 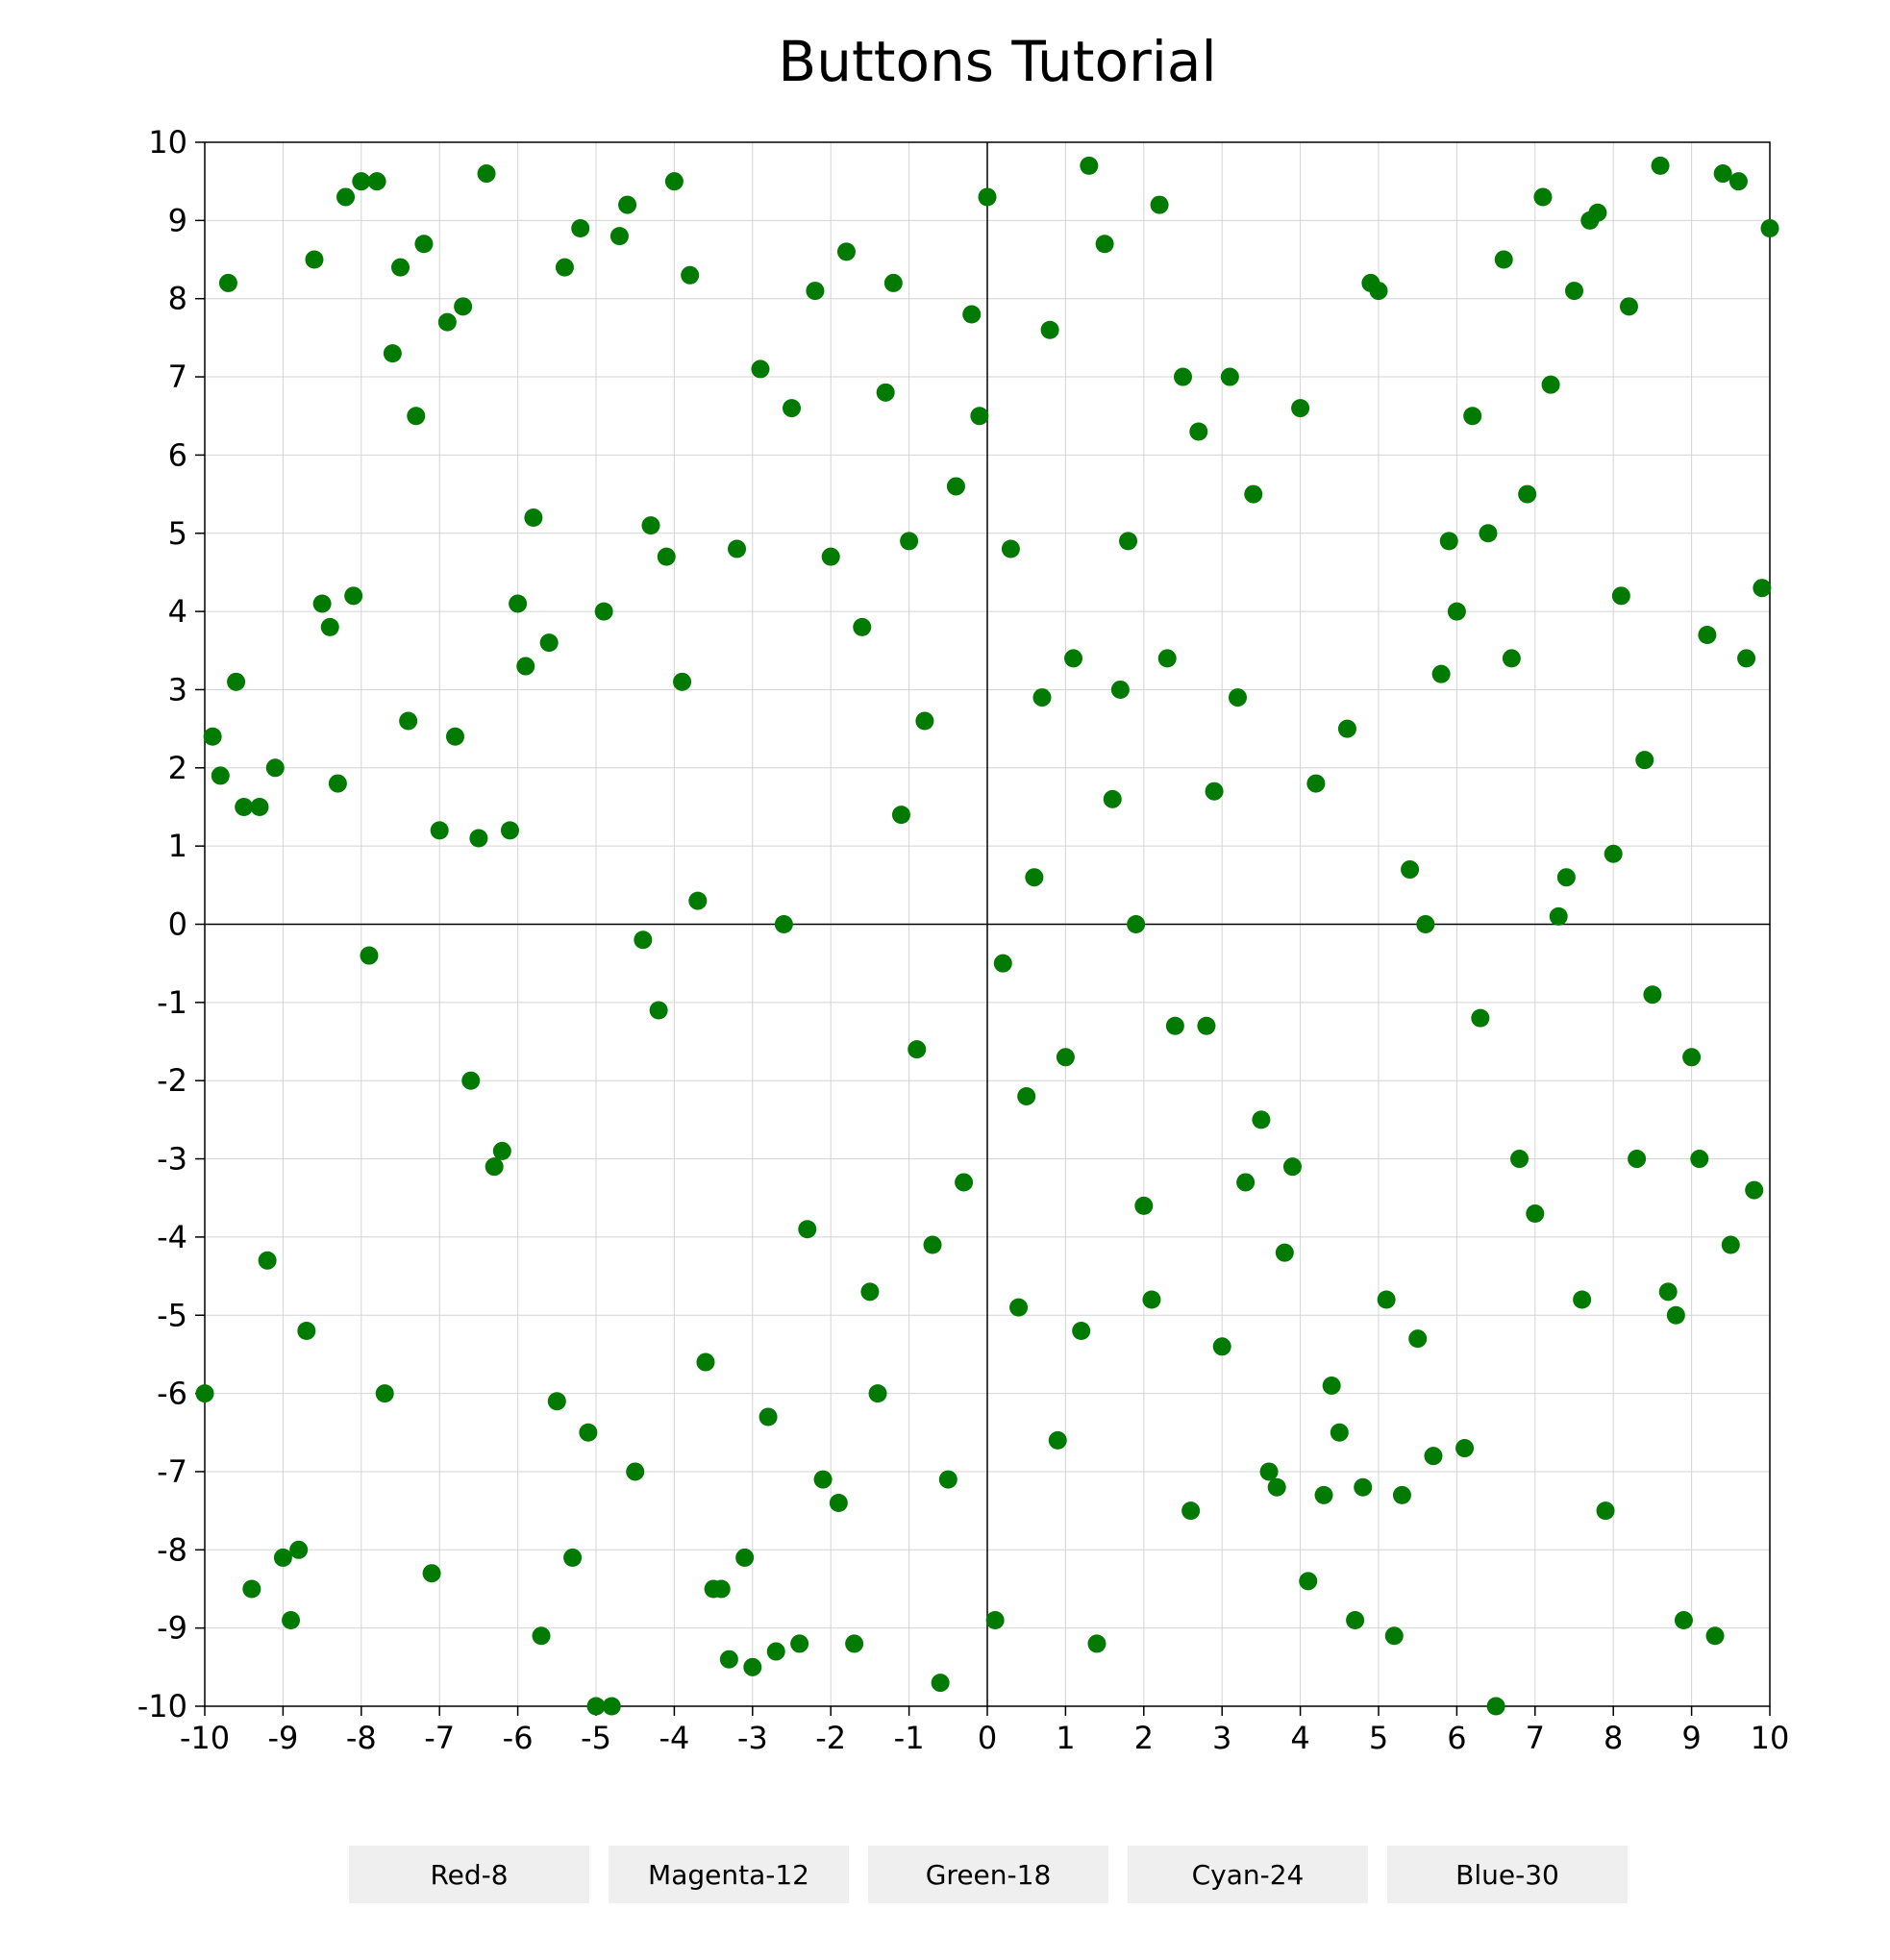 I want to click on y-tick-label: 2, so click(x=177, y=768).